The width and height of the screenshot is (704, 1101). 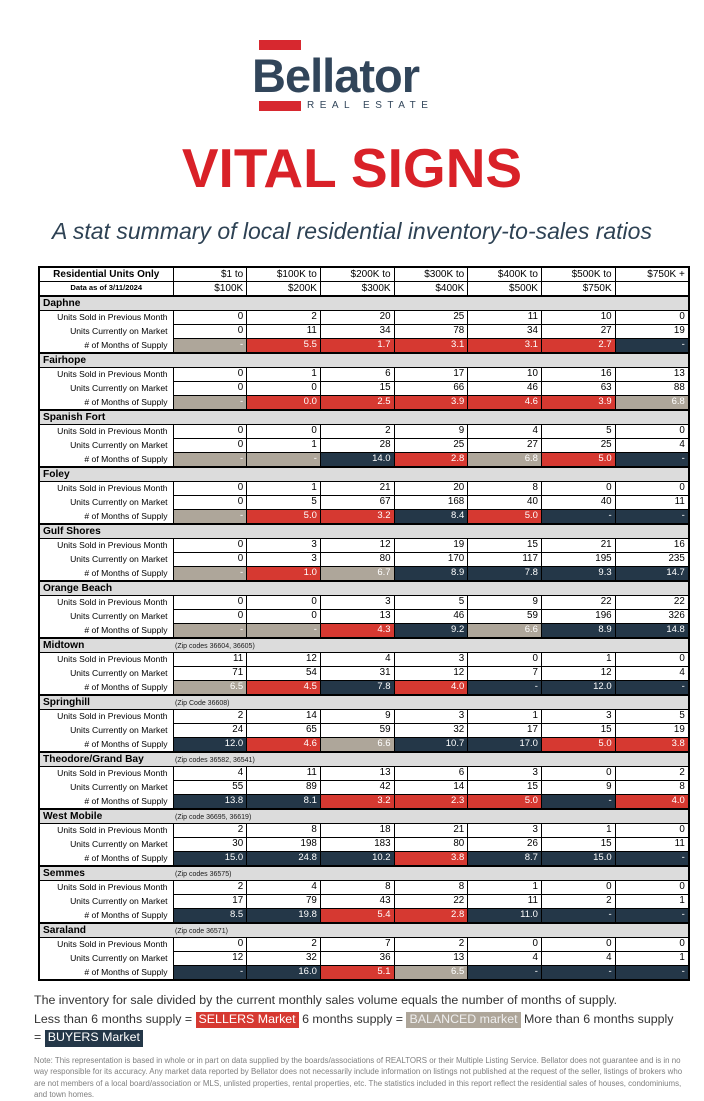 What do you see at coordinates (357, 673) in the screenshot?
I see `units-cell: 31` at bounding box center [357, 673].